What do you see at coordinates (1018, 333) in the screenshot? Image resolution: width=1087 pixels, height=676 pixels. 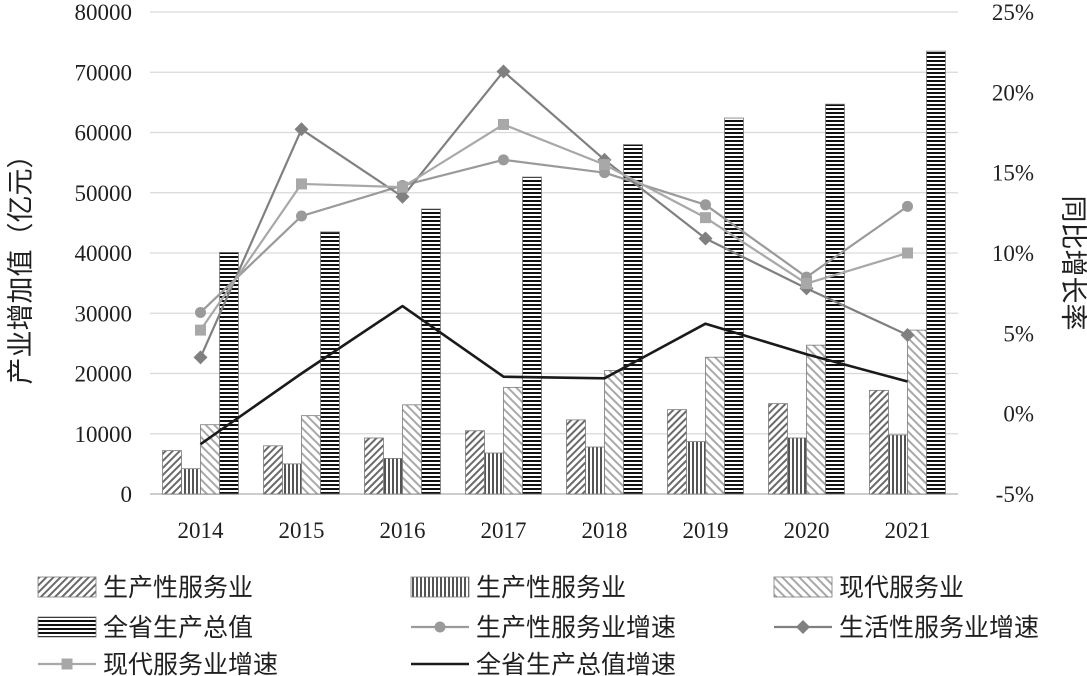 I see `y2-tick-label: 5%` at bounding box center [1018, 333].